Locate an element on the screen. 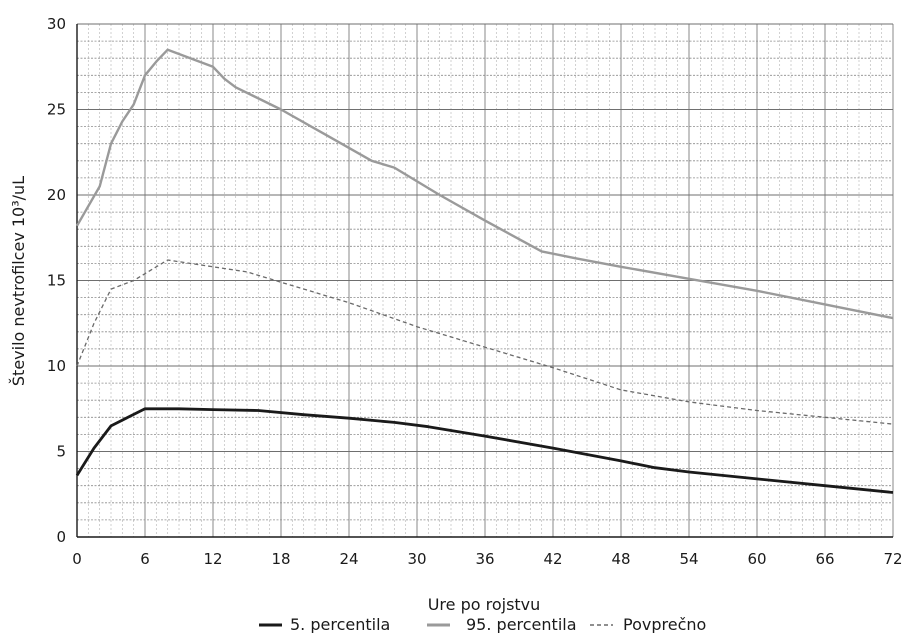 The height and width of the screenshot is (633, 907). x-tick-label: 24 is located at coordinates (348, 559).